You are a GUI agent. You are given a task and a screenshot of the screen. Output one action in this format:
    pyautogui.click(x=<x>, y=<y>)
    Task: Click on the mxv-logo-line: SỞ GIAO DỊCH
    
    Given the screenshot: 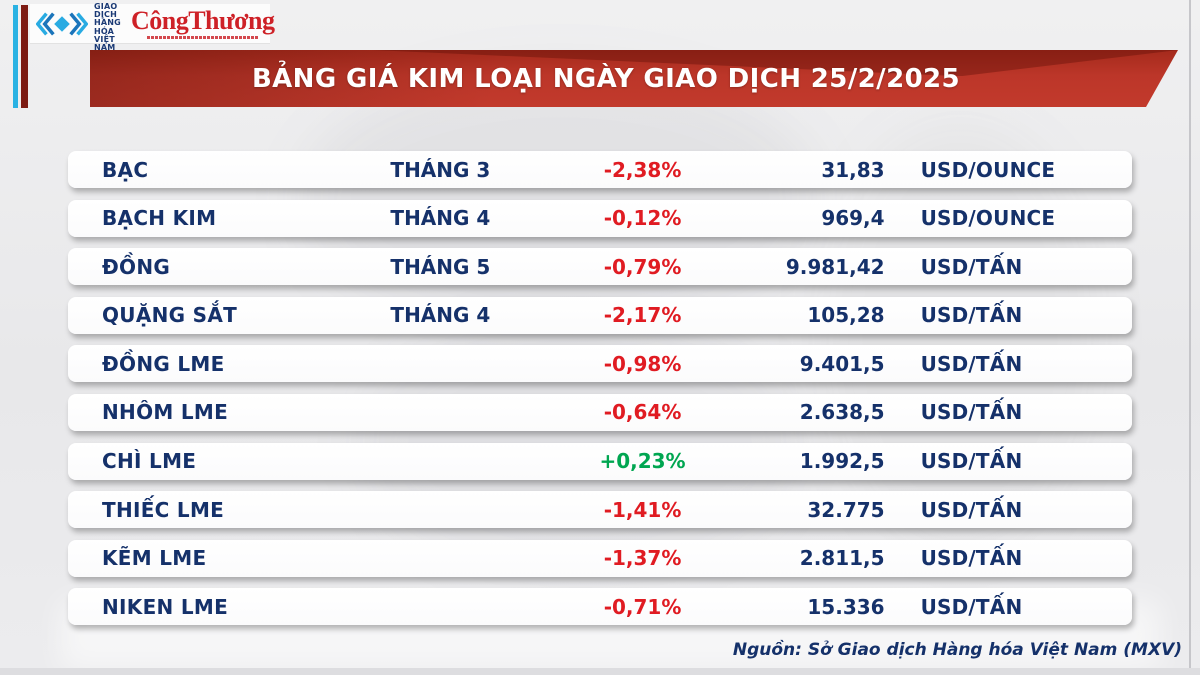 What is the action you would take?
    pyautogui.click(x=106, y=9)
    